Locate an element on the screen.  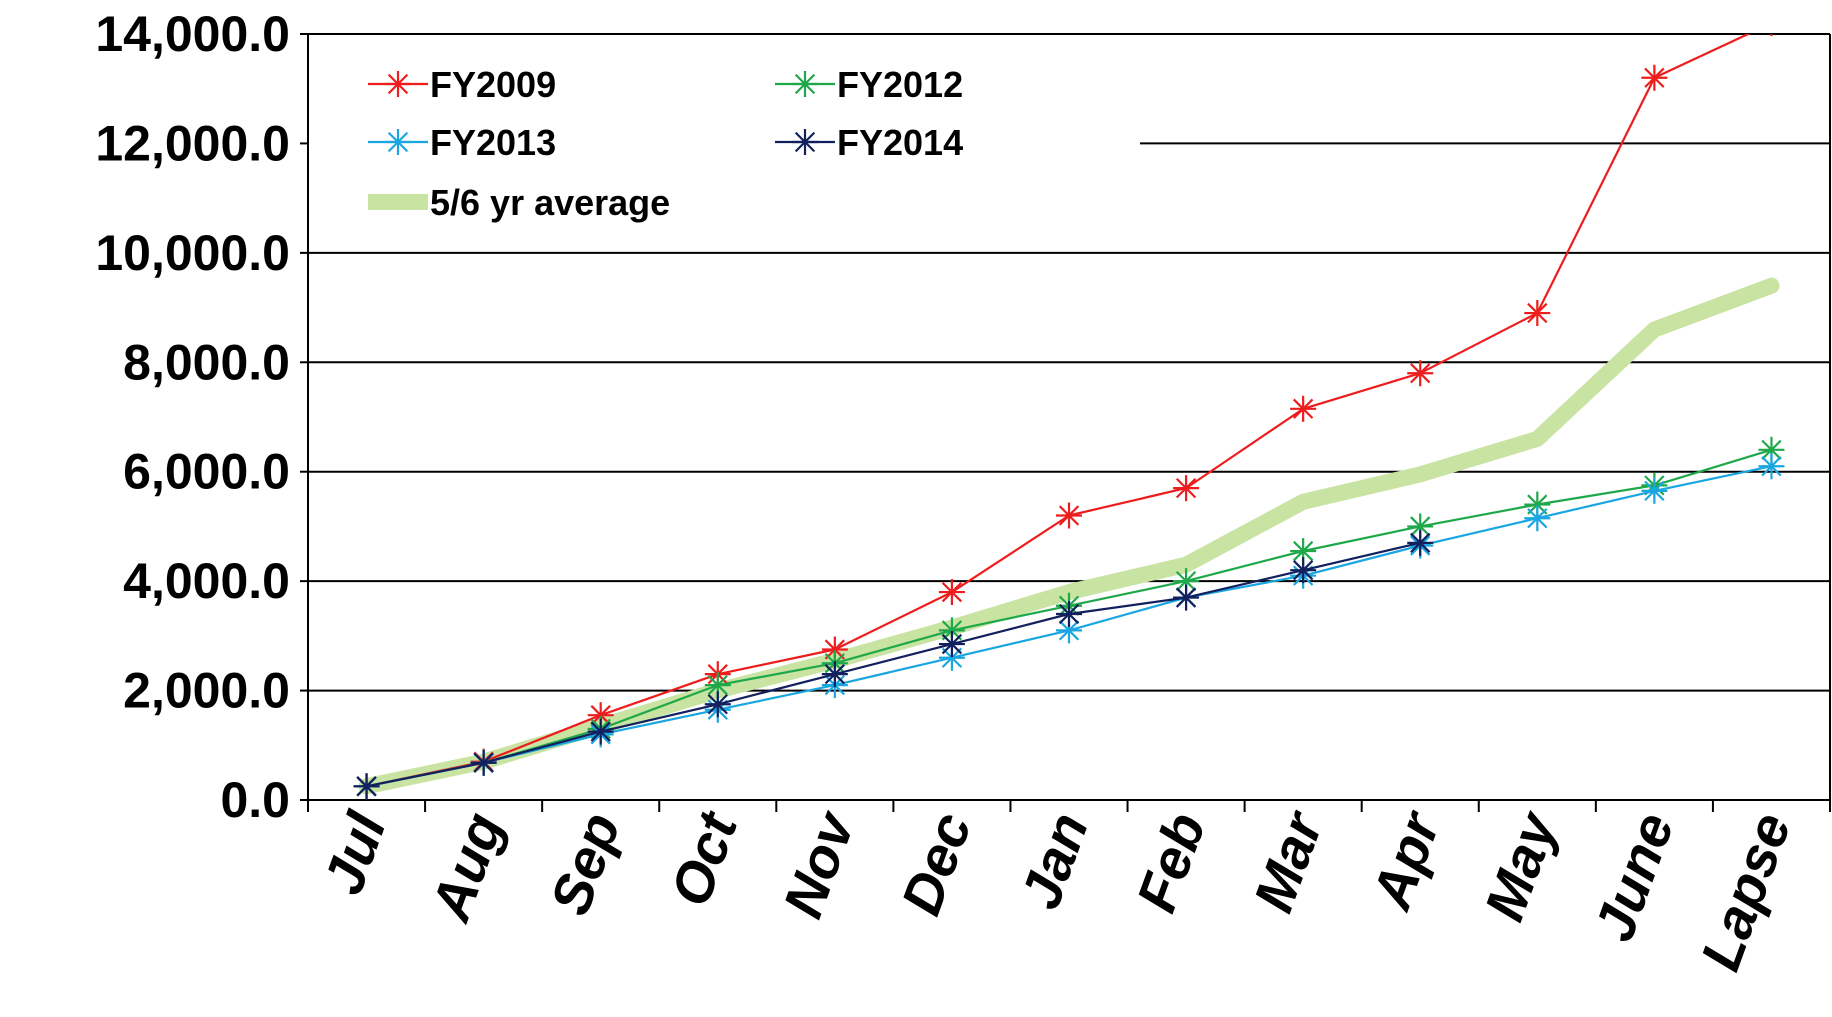
legend-item: FY2012 is located at coordinates (869, 84).